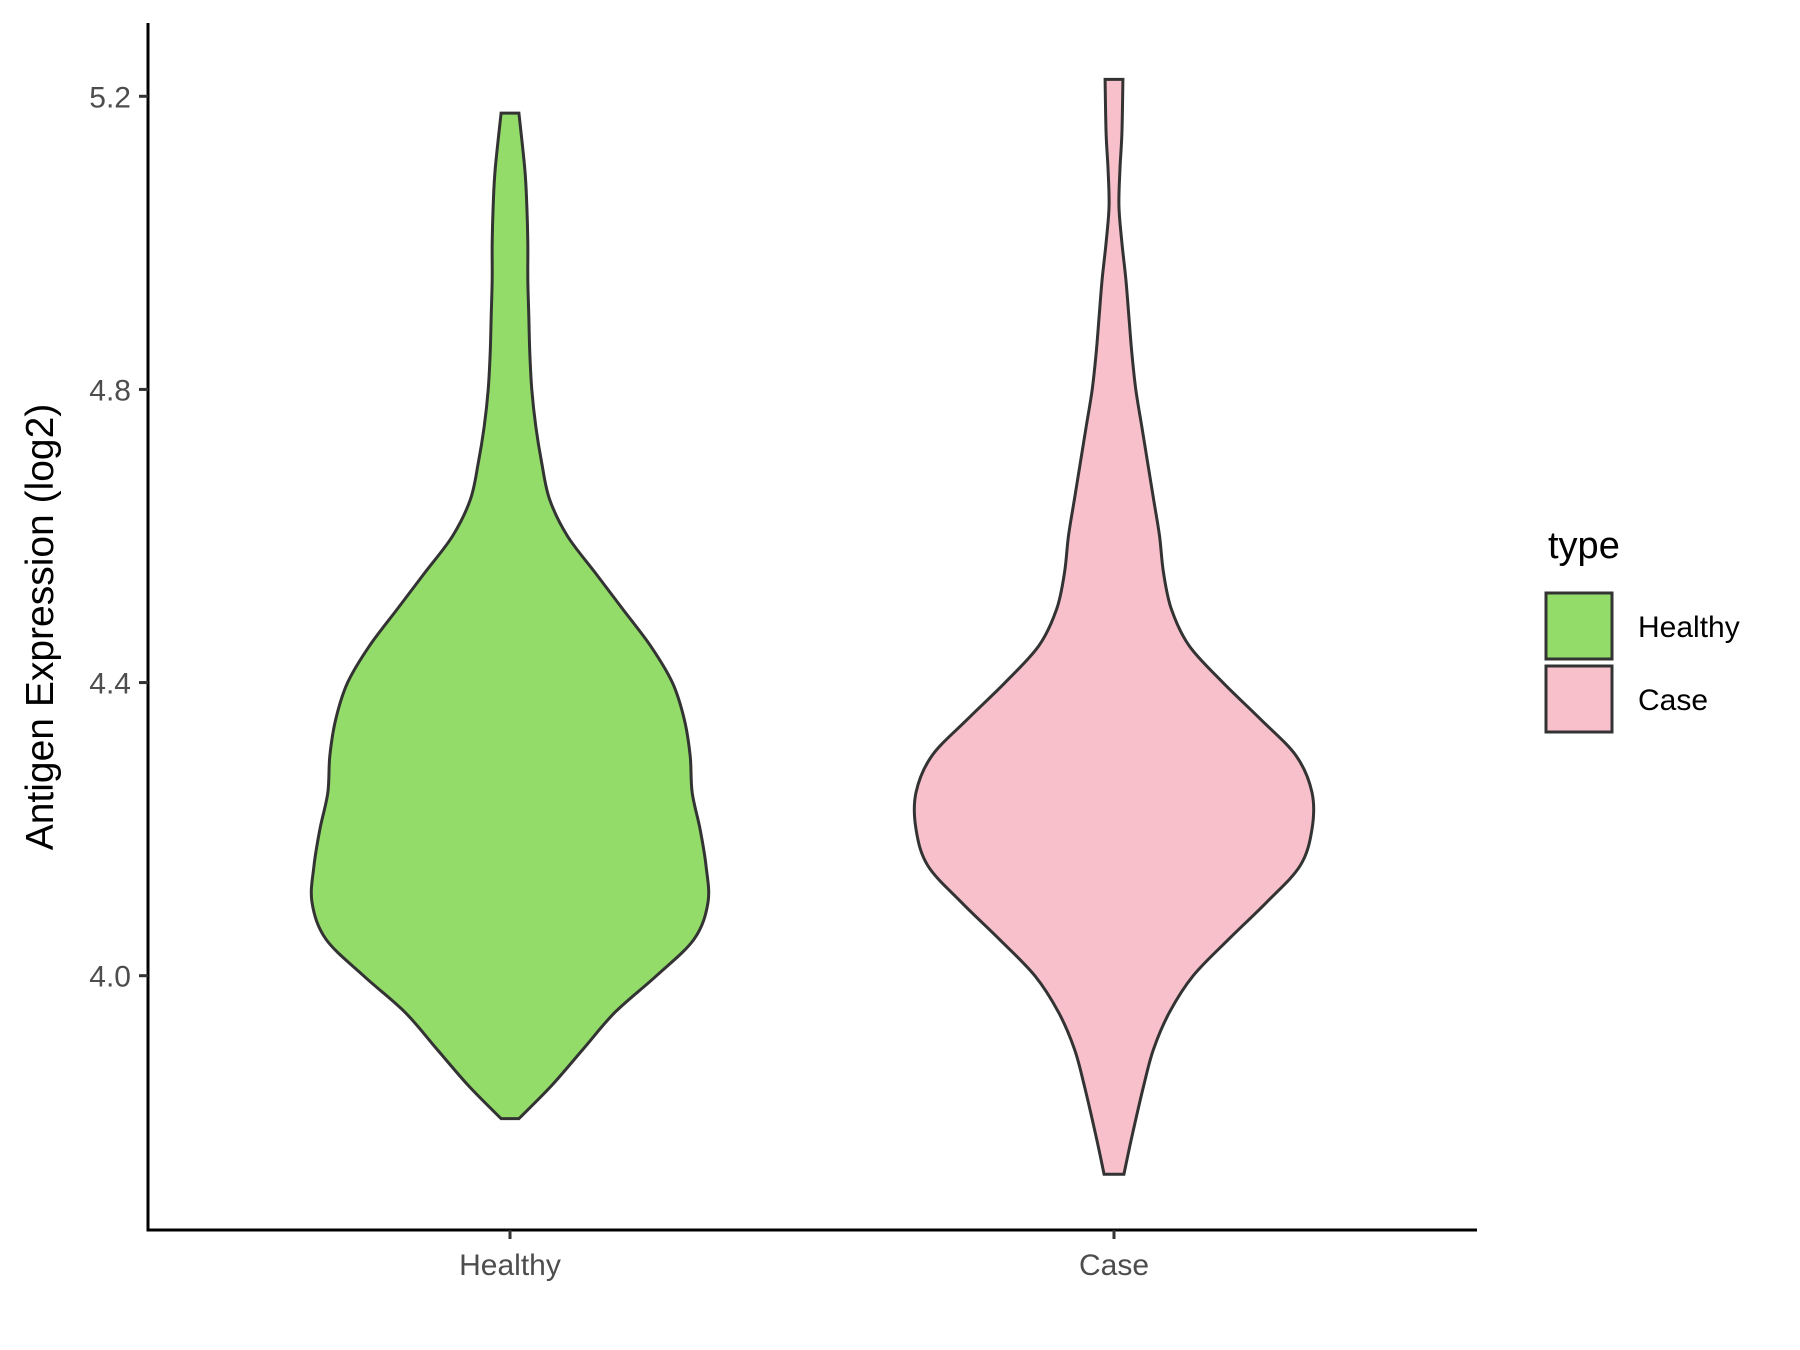 The width and height of the screenshot is (1800, 1350). I want to click on y-tick-label: 4.0, so click(110, 977).